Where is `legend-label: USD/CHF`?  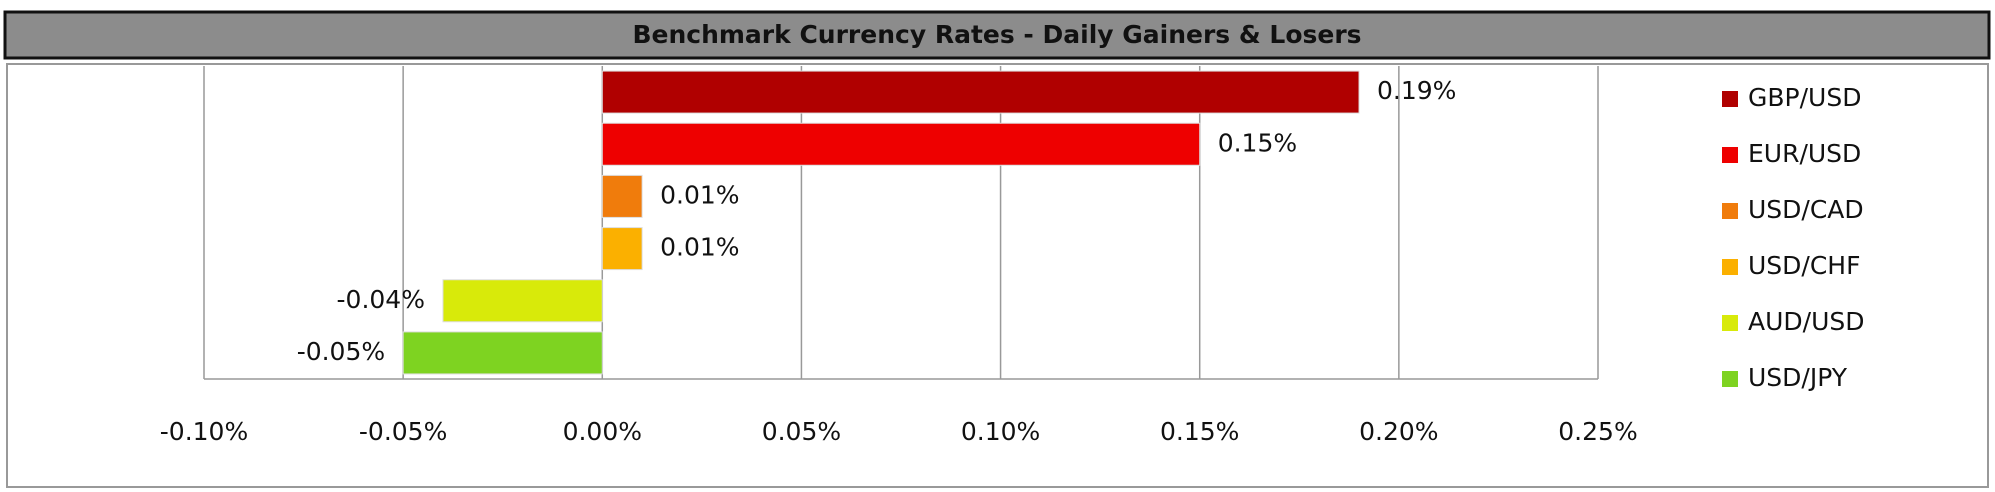
legend-label: USD/CHF is located at coordinates (1804, 265).